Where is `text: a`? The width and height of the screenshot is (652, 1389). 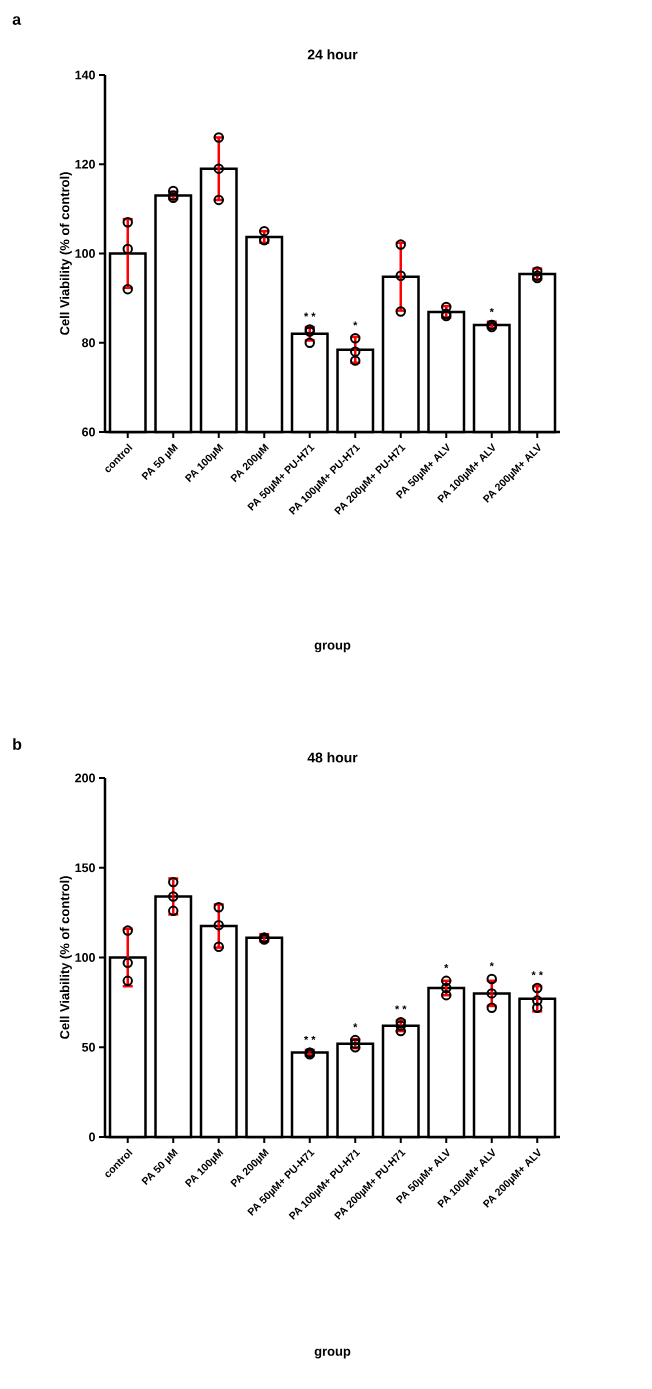
text: a is located at coordinates (17, 20).